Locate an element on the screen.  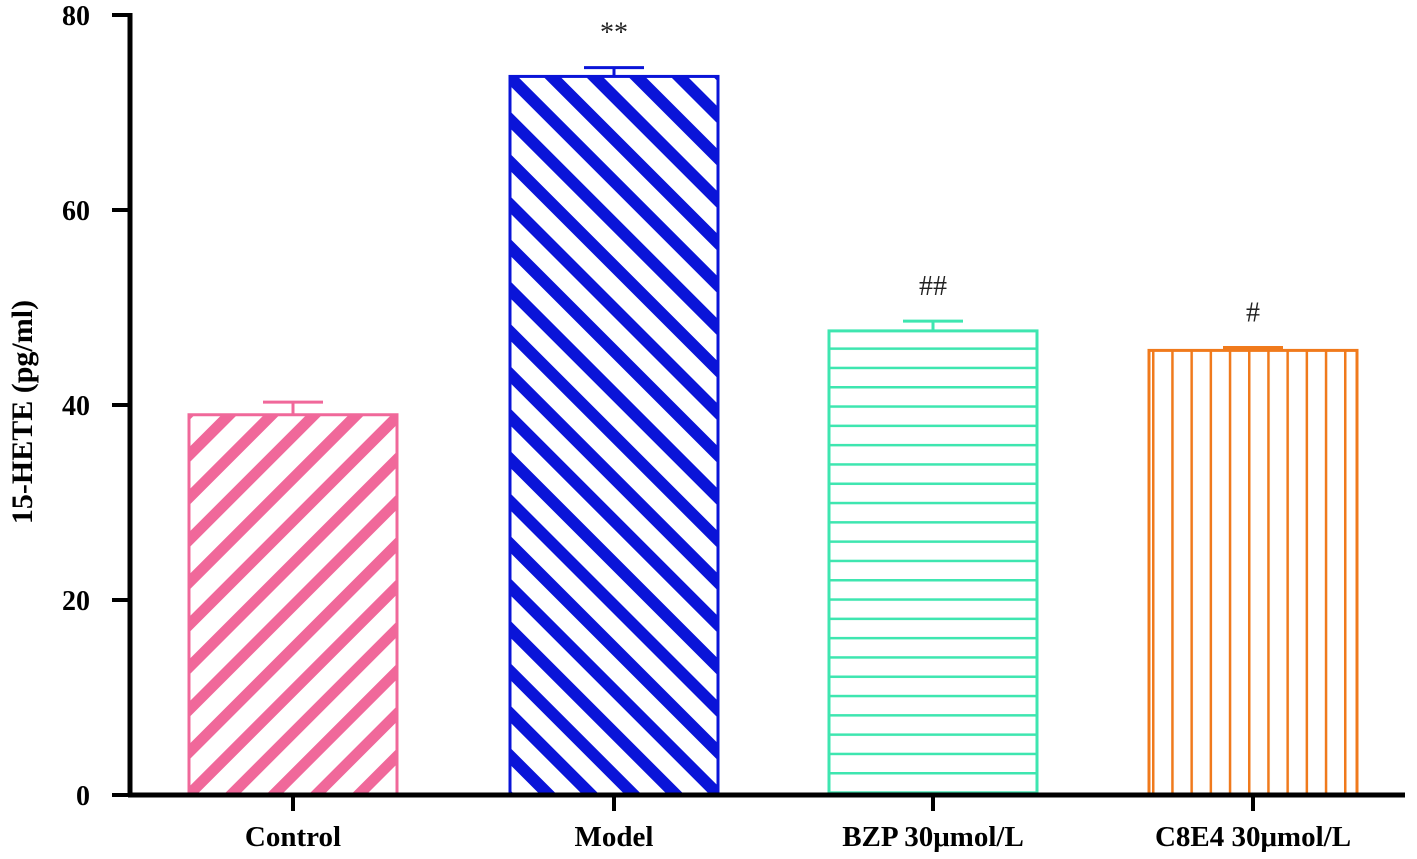
x-tick-label-1: Model is located at coordinates (614, 837).